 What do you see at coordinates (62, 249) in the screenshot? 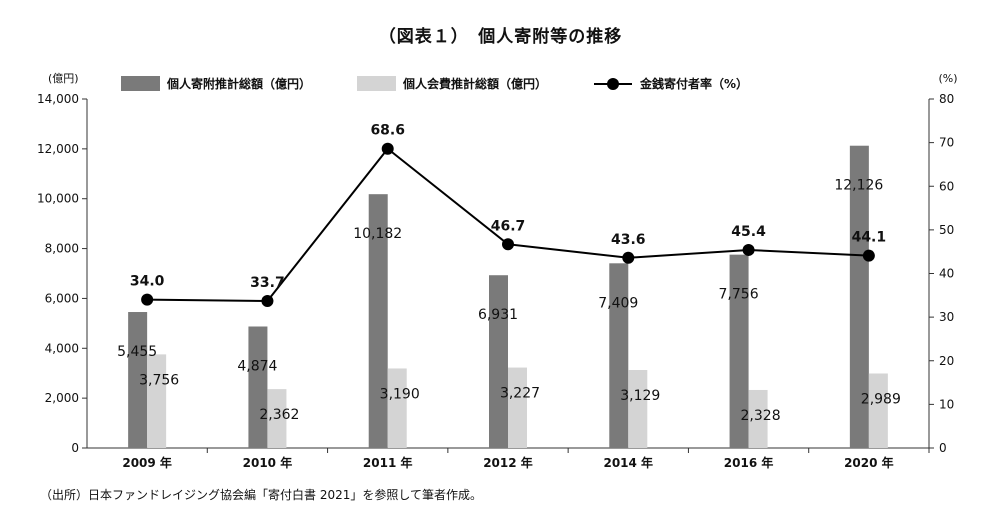
I see `y-left-tick-label: 8,000` at bounding box center [62, 249].